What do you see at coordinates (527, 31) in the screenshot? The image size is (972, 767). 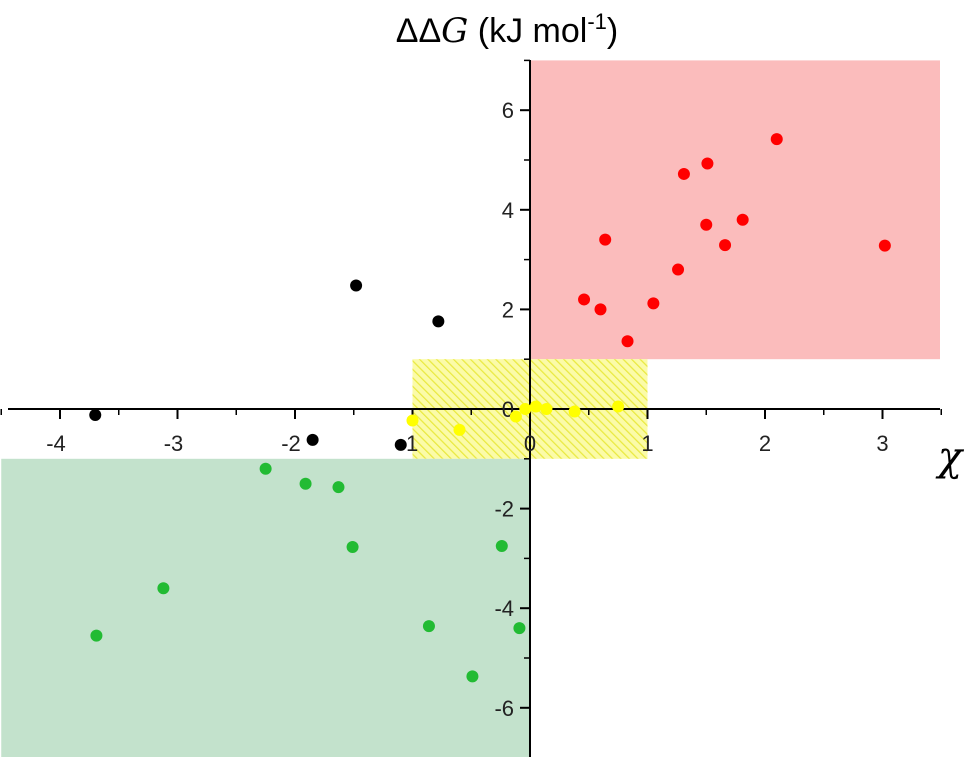 I see `y-axis-title-unit: (kJ mol` at bounding box center [527, 31].